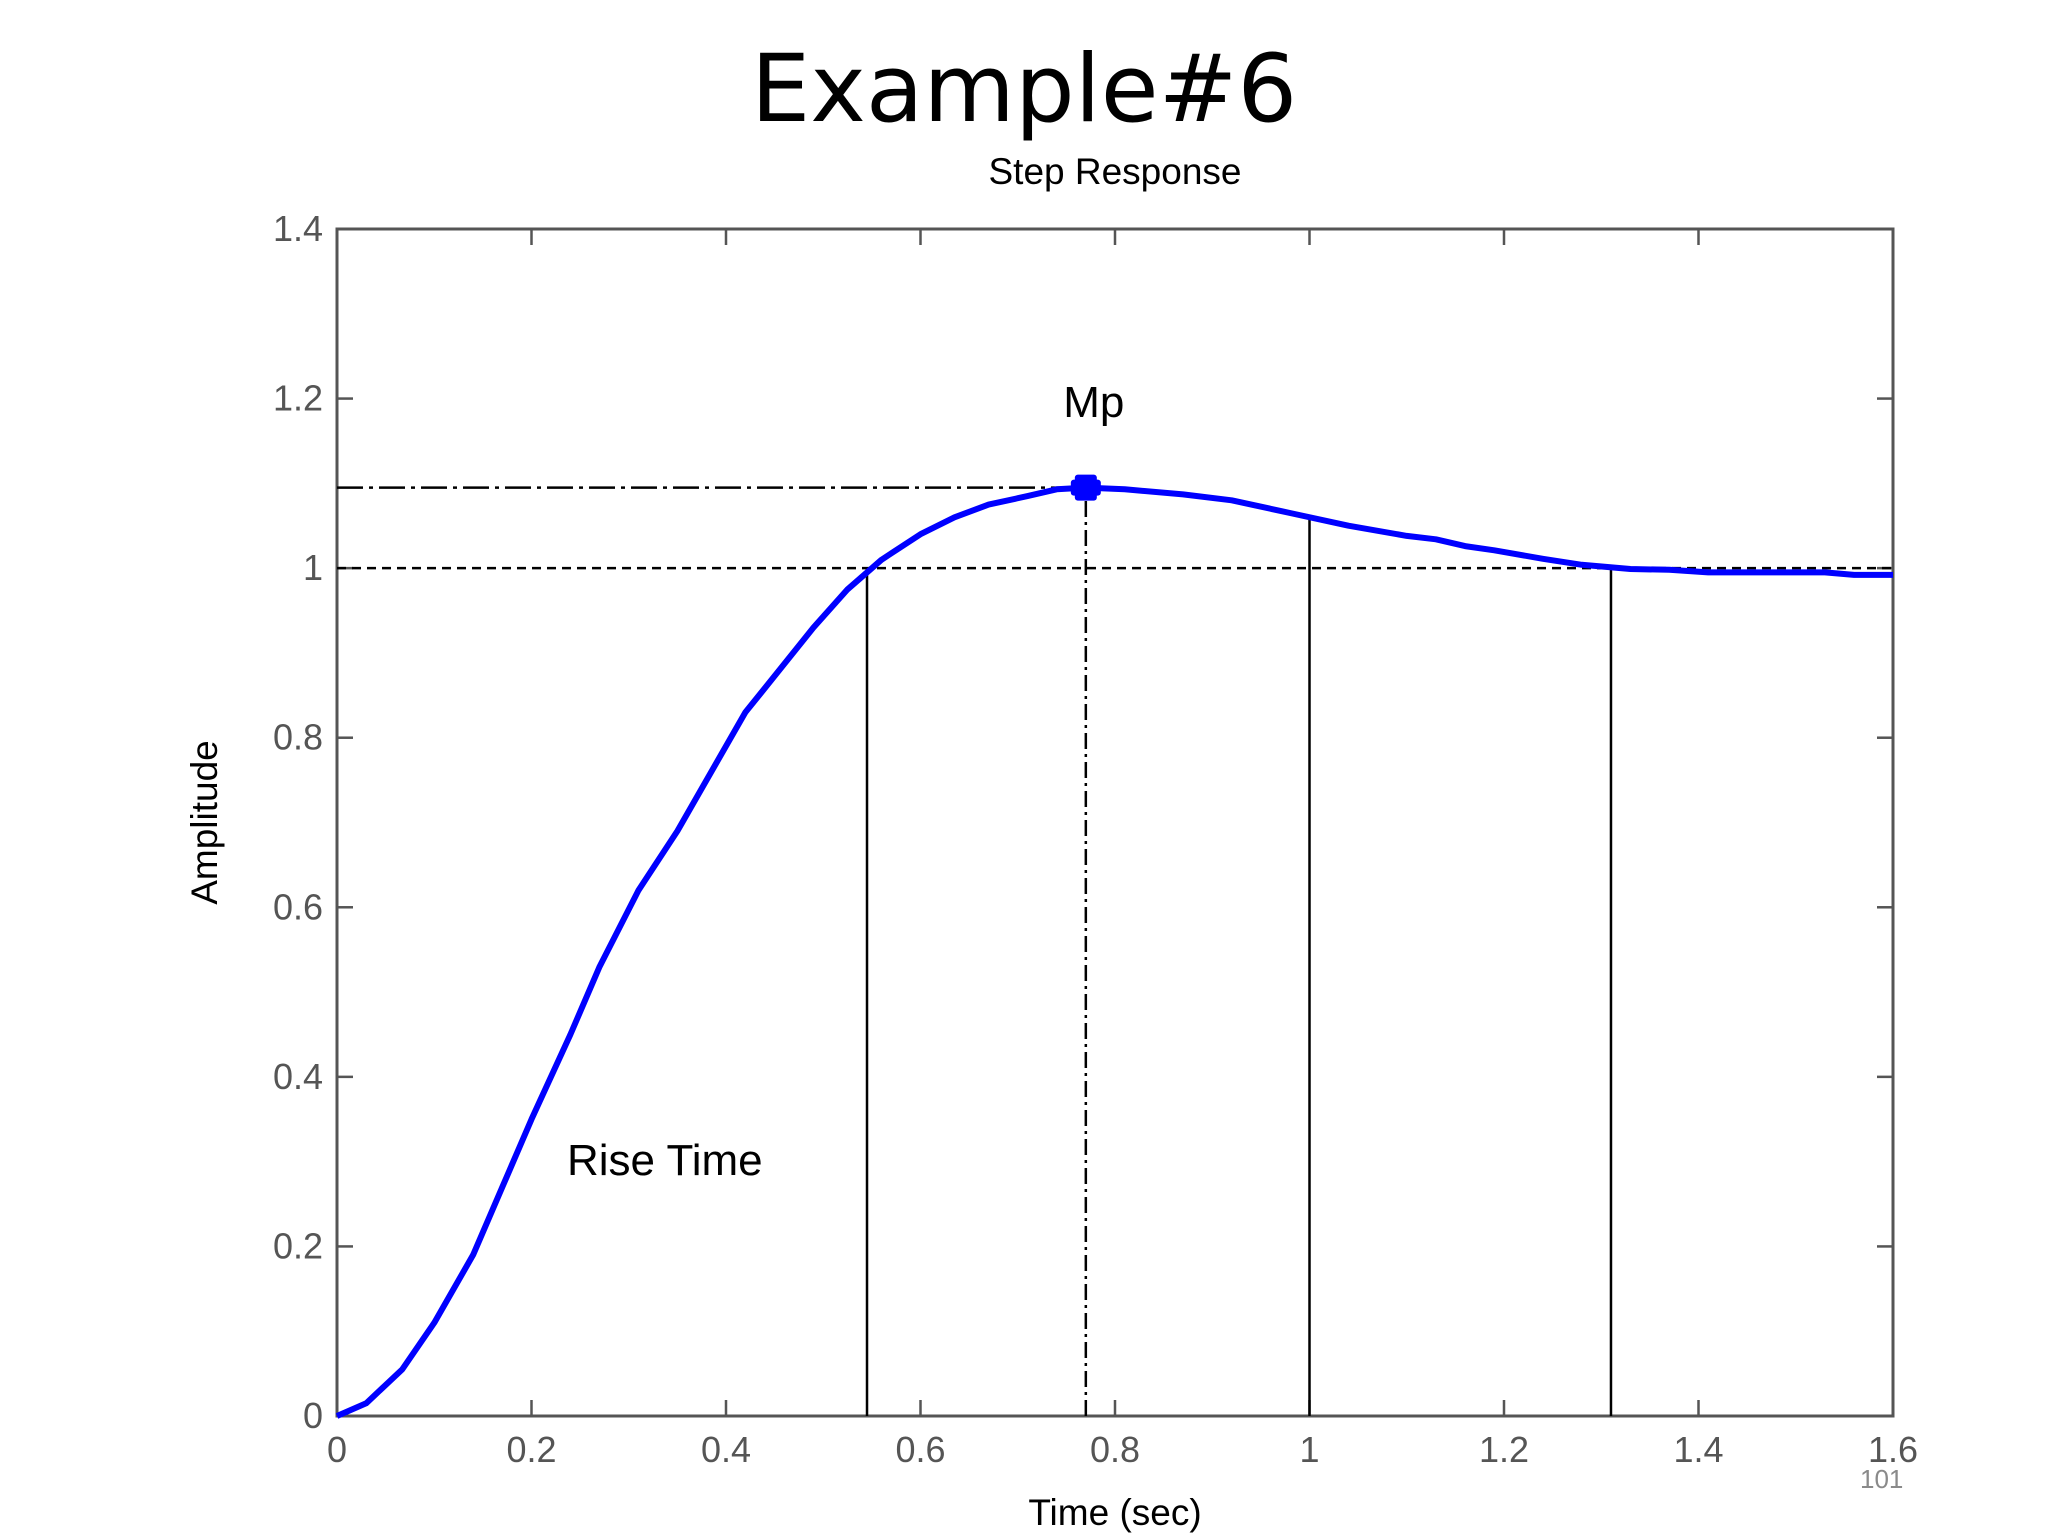 This screenshot has width=2048, height=1536. What do you see at coordinates (298, 906) in the screenshot?
I see `y-tick-label: 0.6` at bounding box center [298, 906].